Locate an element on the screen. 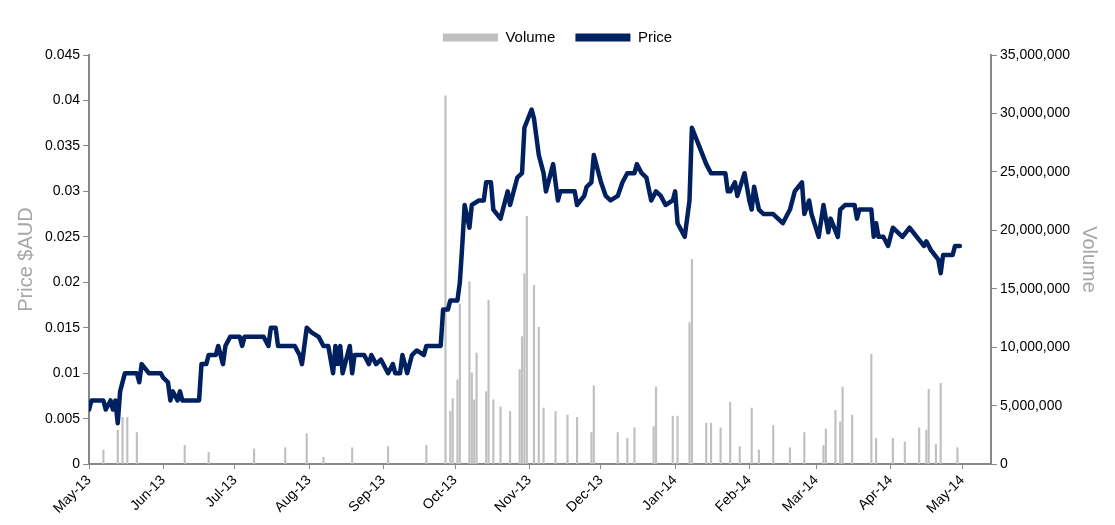 This screenshot has height=525, width=1115. y2-tick-label: 5,000,000 is located at coordinates (1031, 404).